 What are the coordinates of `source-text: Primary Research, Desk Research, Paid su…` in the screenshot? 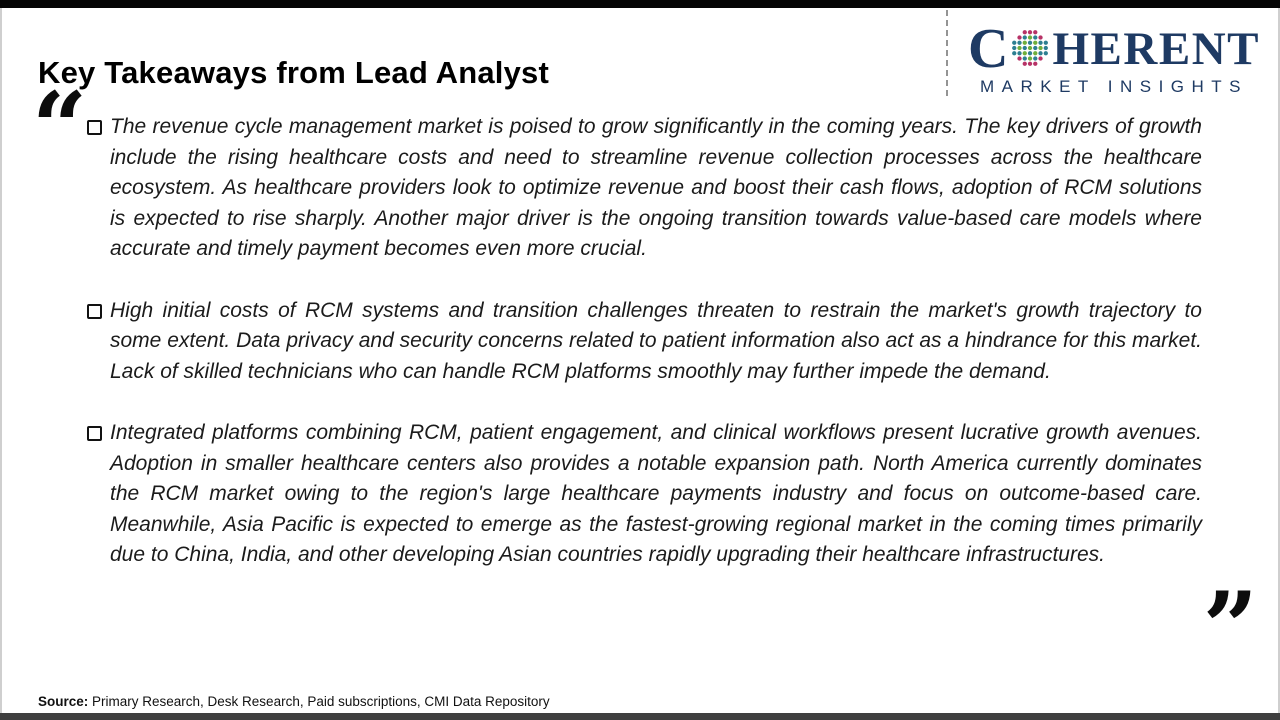 It's located at (319, 701).